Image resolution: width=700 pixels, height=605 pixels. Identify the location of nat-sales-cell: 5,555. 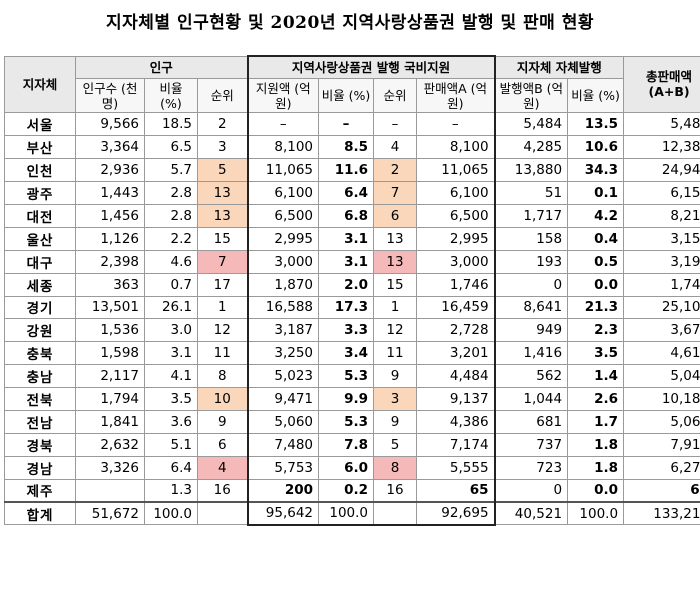
(456, 467).